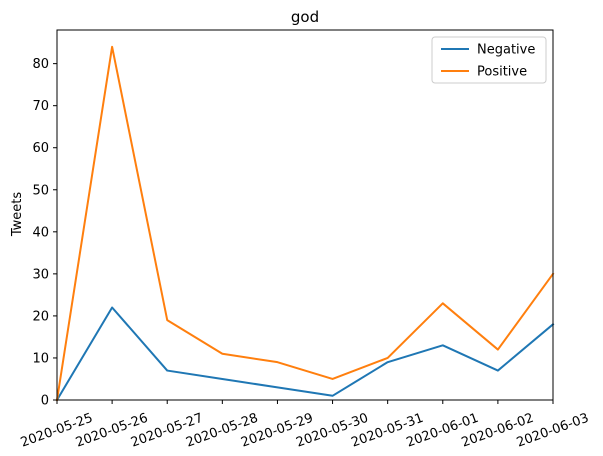  What do you see at coordinates (40, 232) in the screenshot?
I see `y-tick-label: 40` at bounding box center [40, 232].